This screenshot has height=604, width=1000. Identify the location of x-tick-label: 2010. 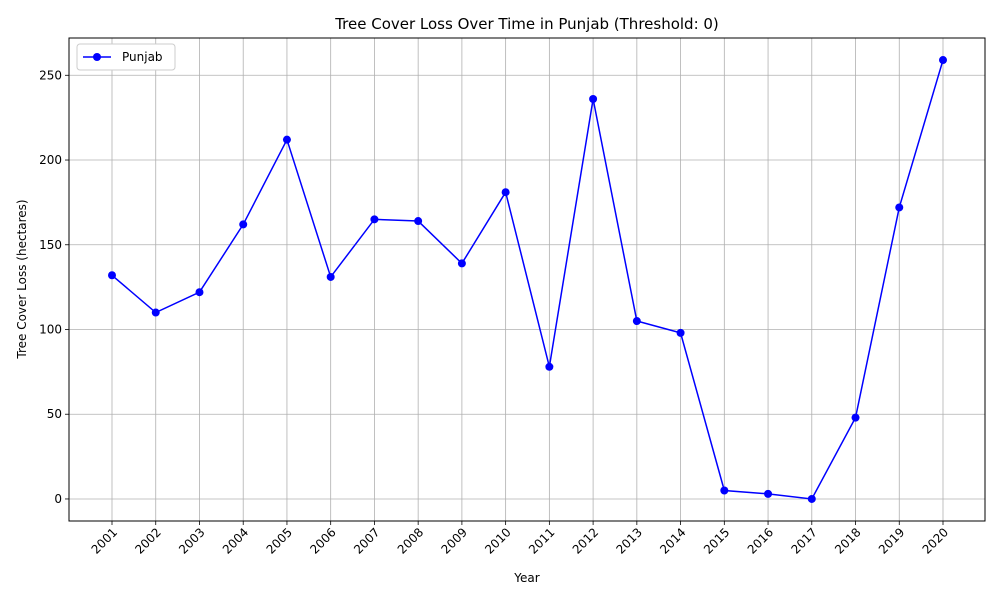
(497, 540).